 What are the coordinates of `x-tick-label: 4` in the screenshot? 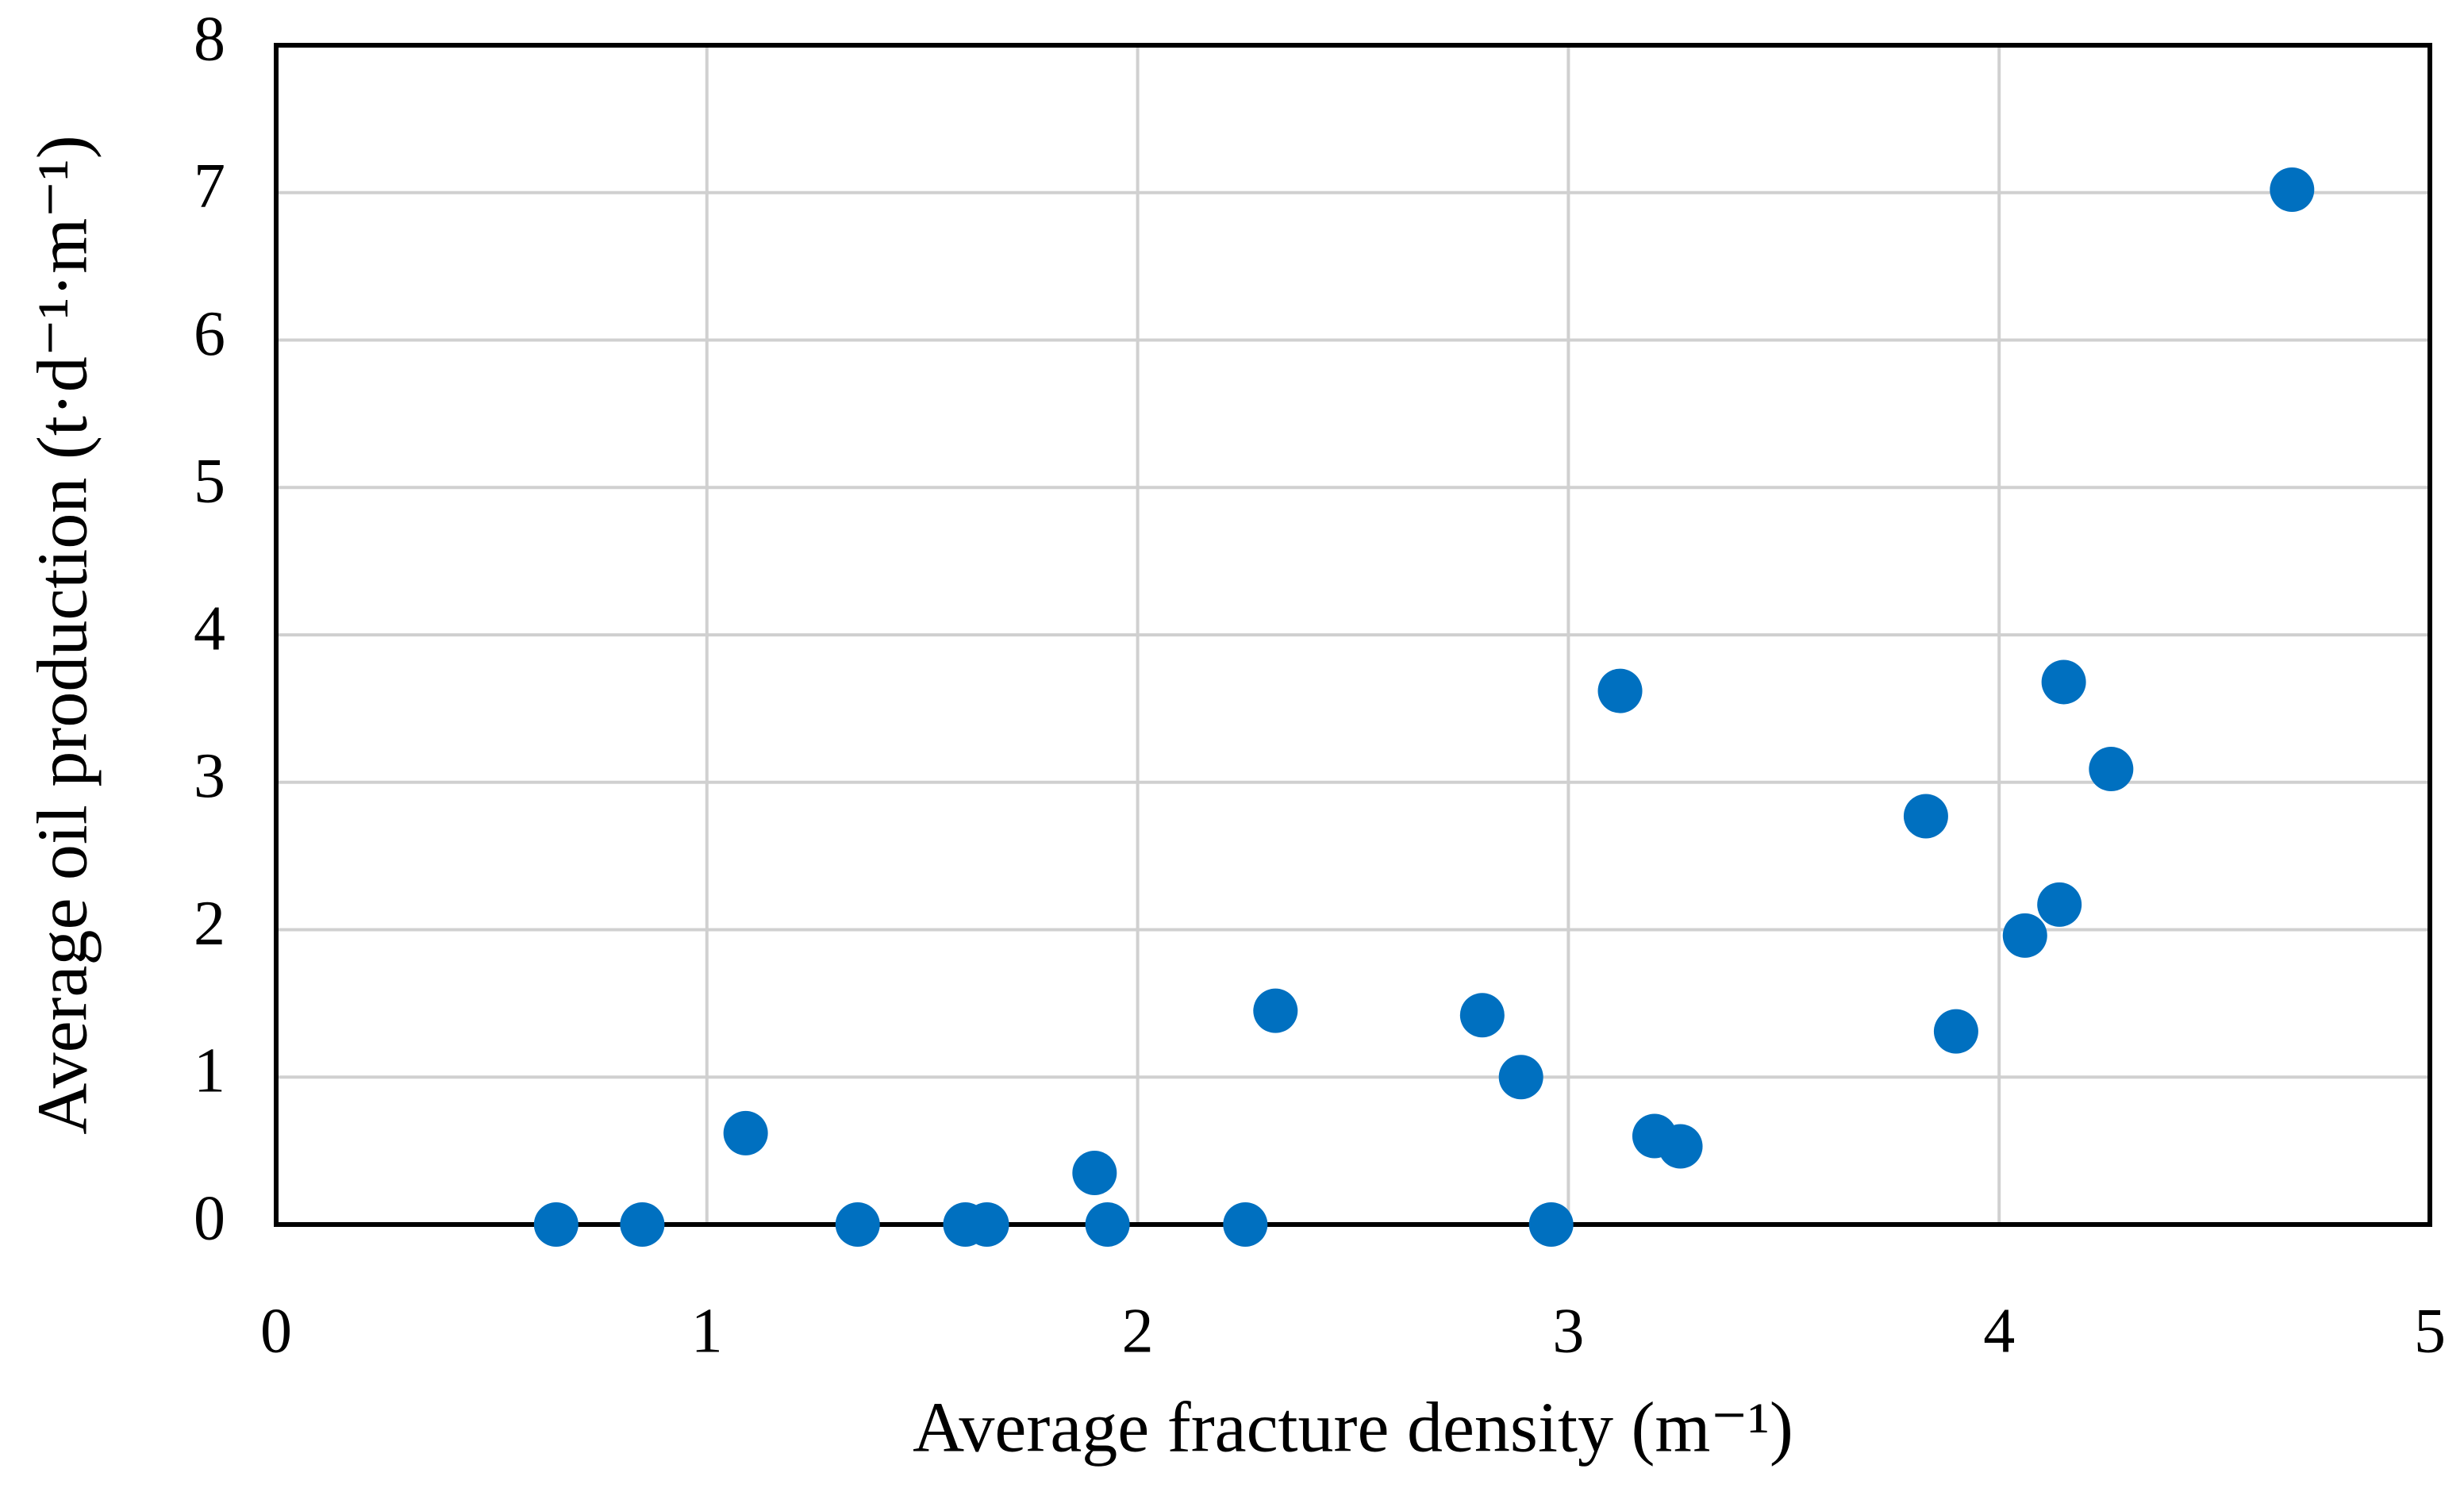 It's located at (1999, 1331).